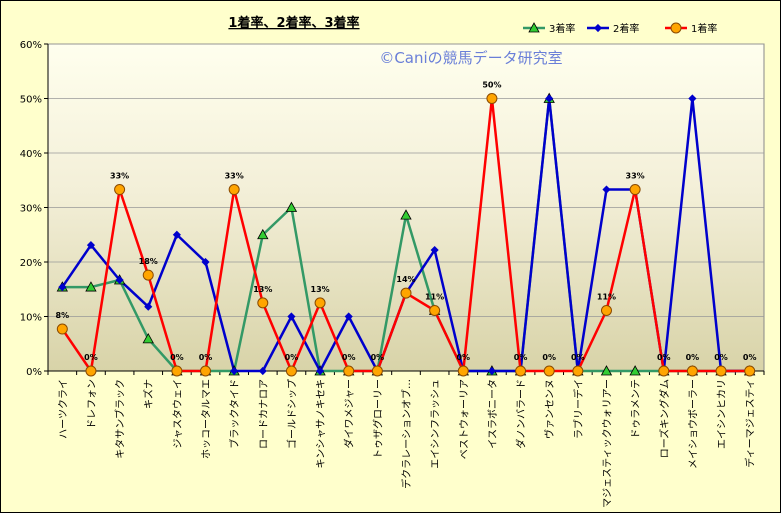 The image size is (781, 513). I want to click on y-tick-label: 10%, so click(31, 318).